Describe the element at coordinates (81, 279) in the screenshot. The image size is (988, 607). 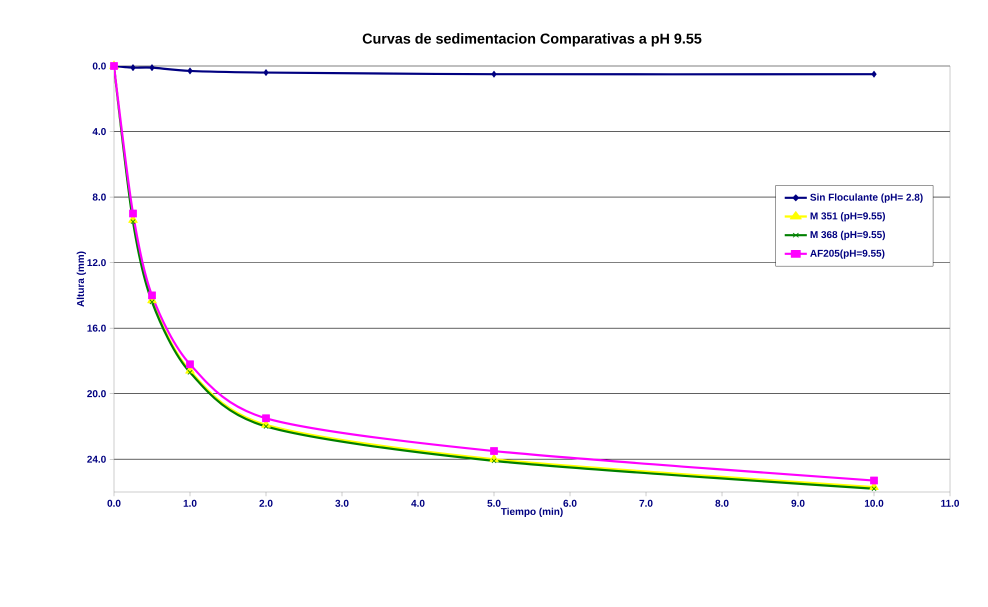
I see `y-axis-title: Altura (mm)` at that location.